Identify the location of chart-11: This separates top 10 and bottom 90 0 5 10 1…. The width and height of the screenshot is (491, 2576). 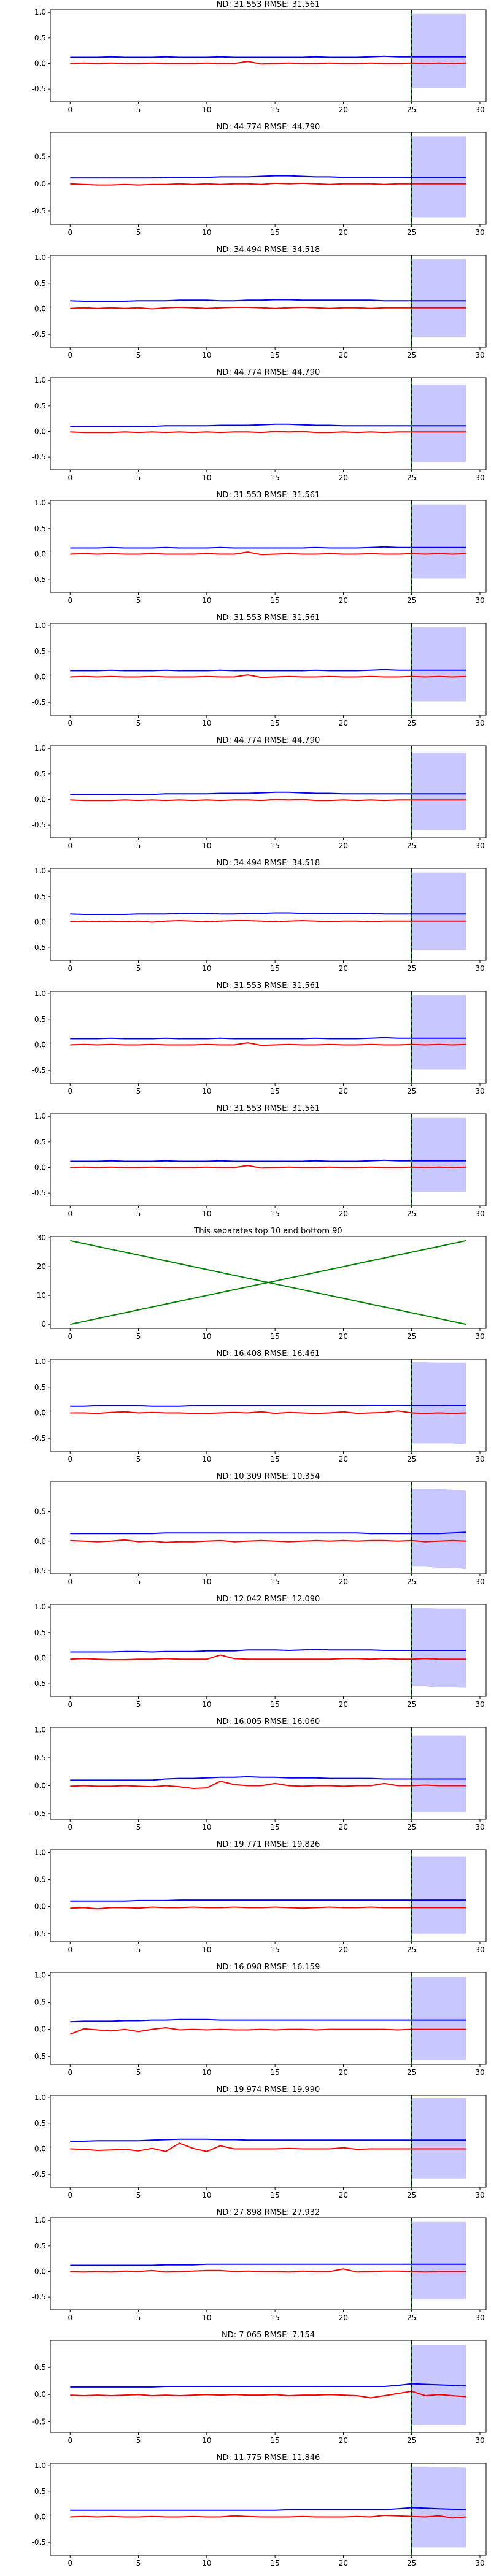
(262, 1284).